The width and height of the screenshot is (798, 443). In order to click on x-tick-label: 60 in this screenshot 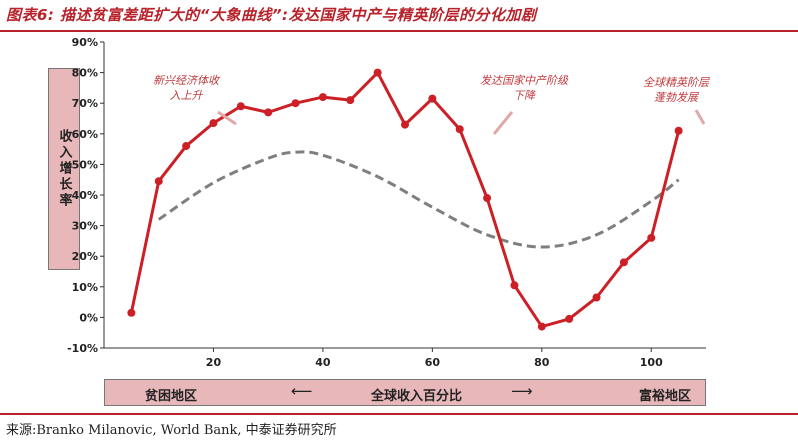, I will do `click(433, 362)`.